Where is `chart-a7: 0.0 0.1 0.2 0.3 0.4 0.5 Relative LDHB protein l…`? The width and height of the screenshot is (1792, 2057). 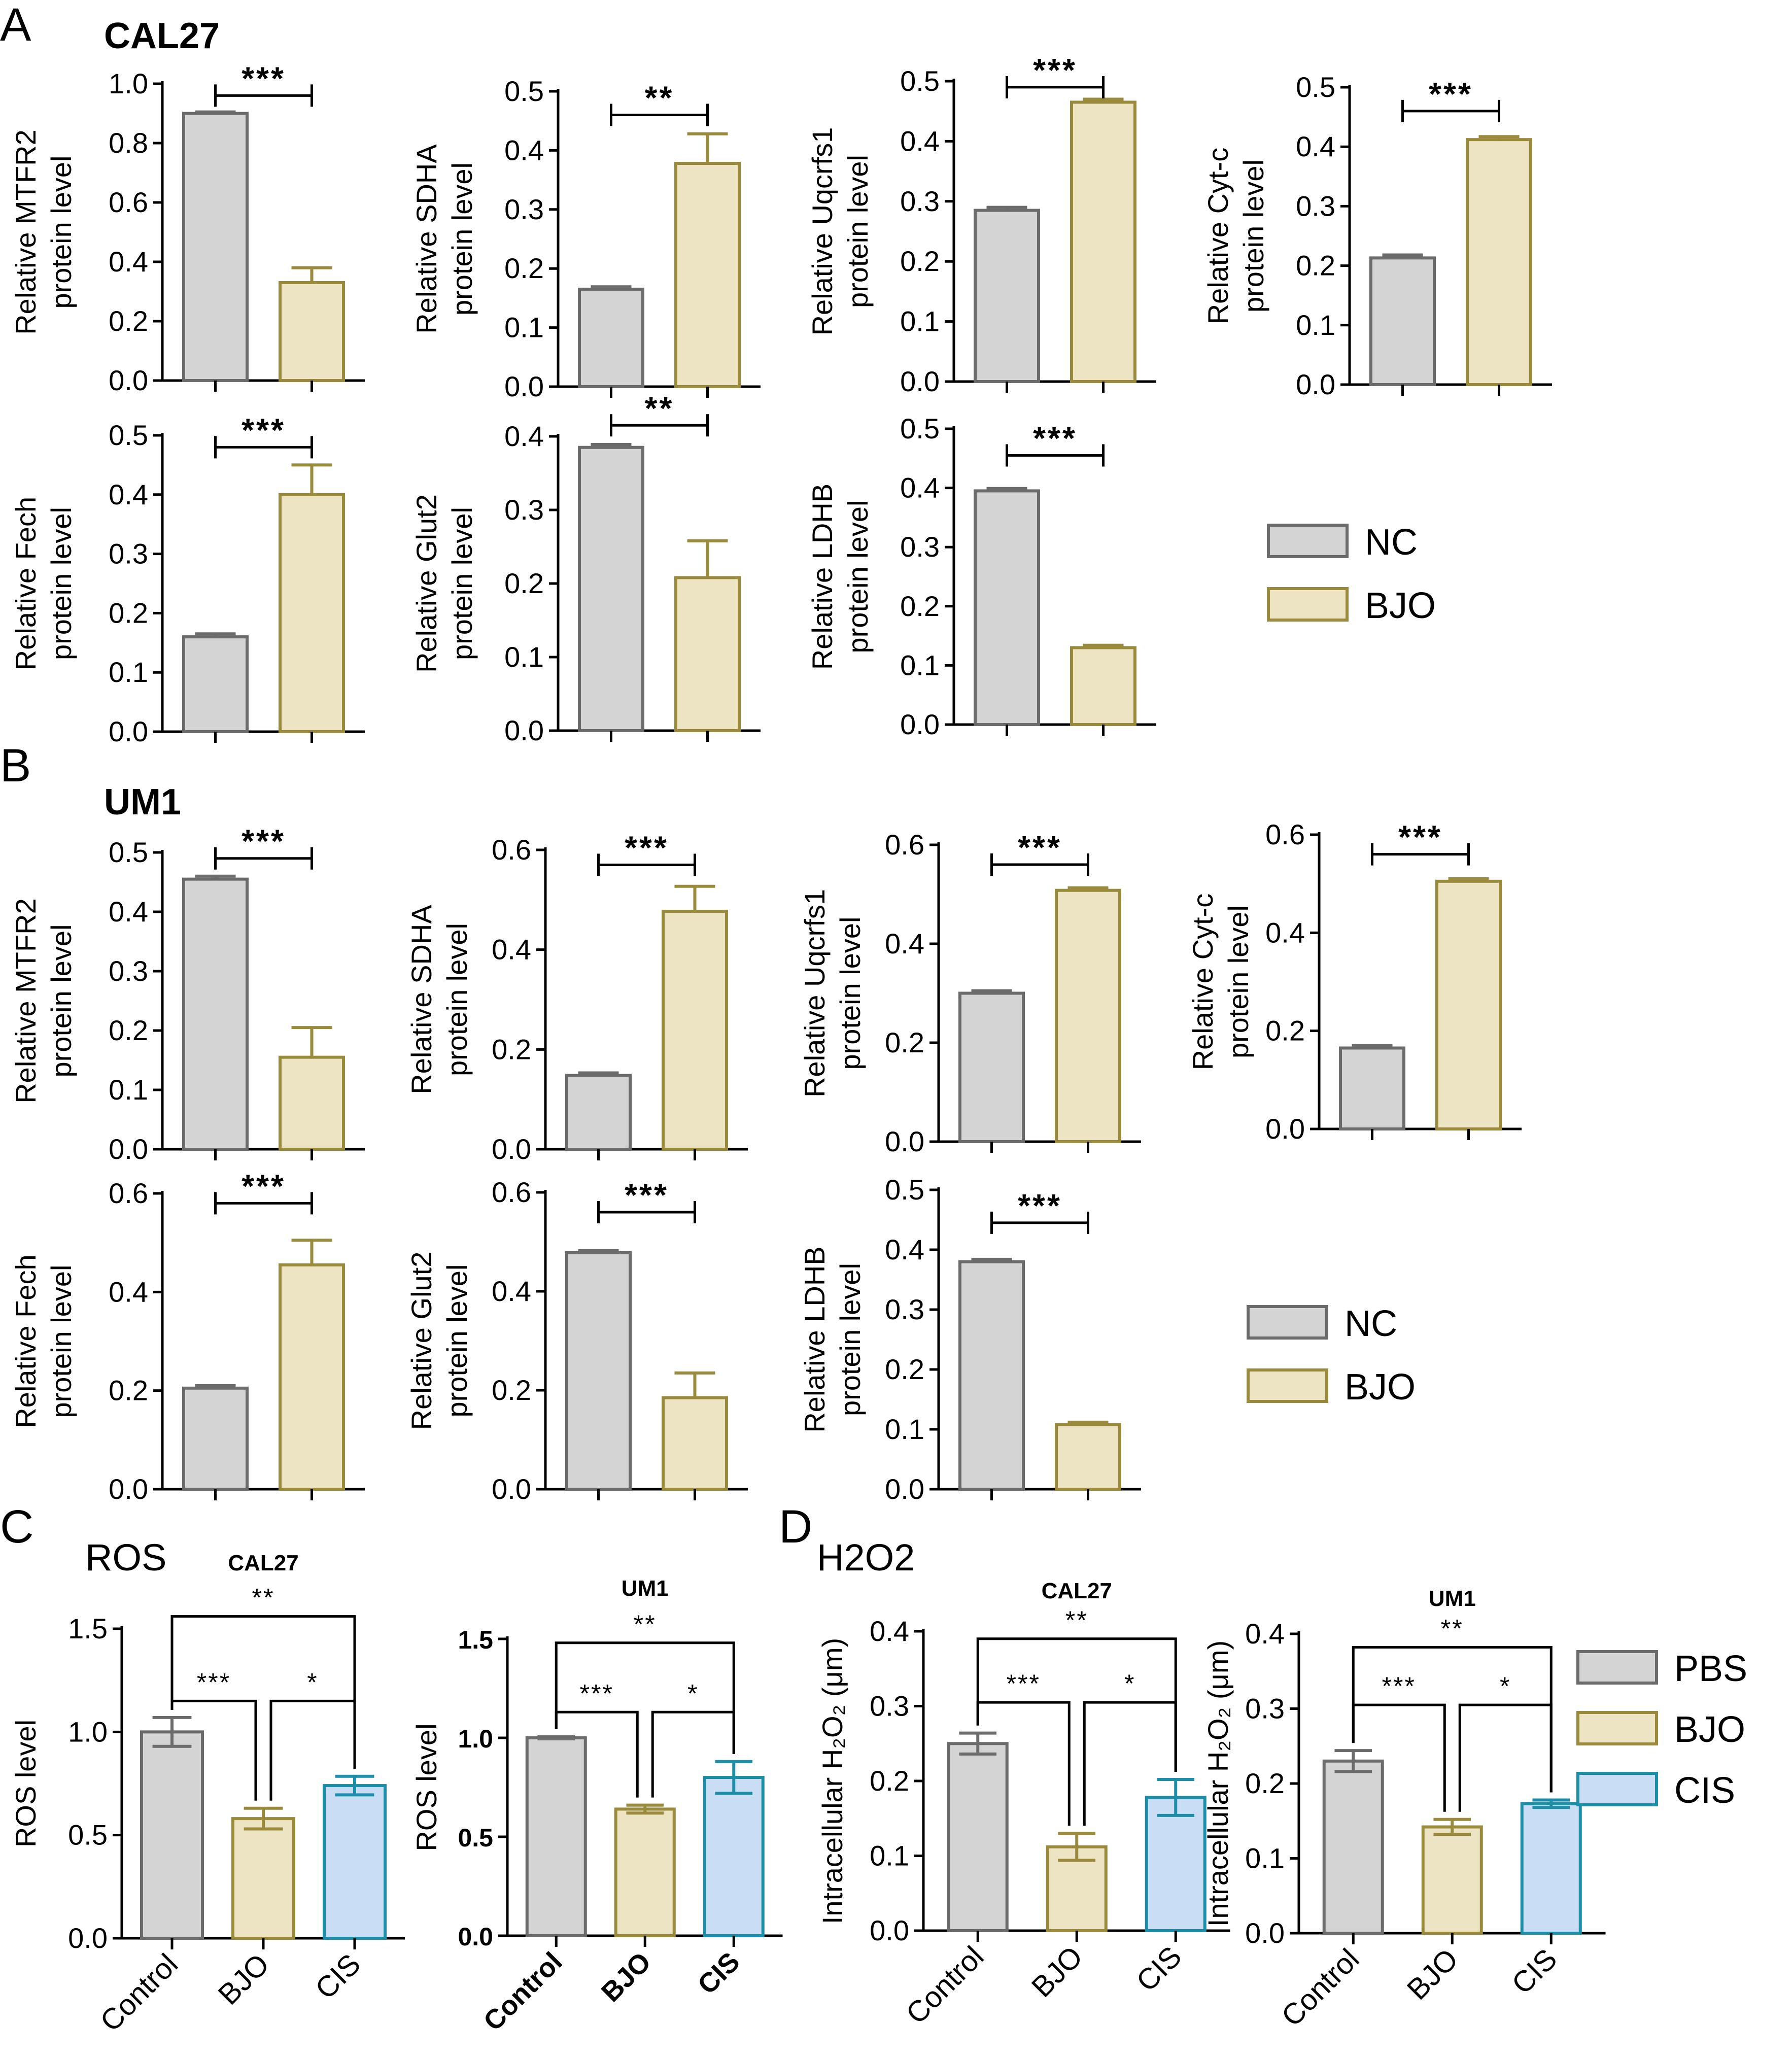
chart-a7: 0.0 0.1 0.2 0.3 0.4 0.5 Relative LDHB protein l… is located at coordinates (981, 576).